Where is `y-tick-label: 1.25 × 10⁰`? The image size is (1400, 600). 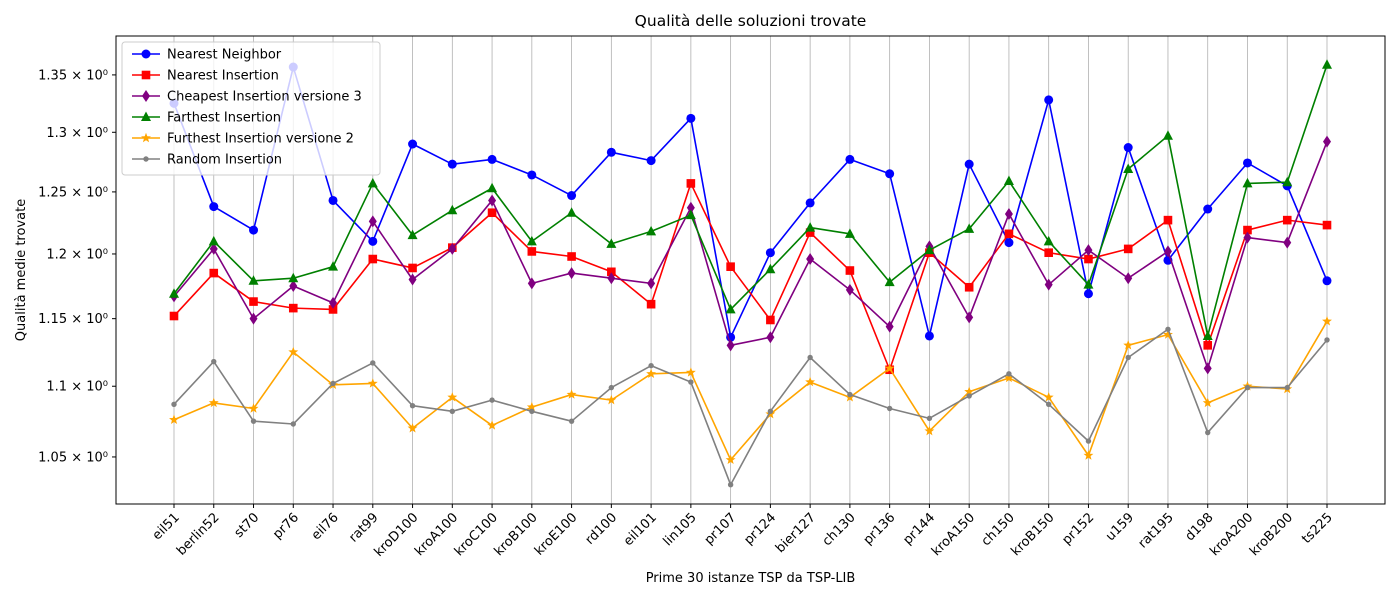
y-tick-label: 1.25 × 10⁰ is located at coordinates (73, 192).